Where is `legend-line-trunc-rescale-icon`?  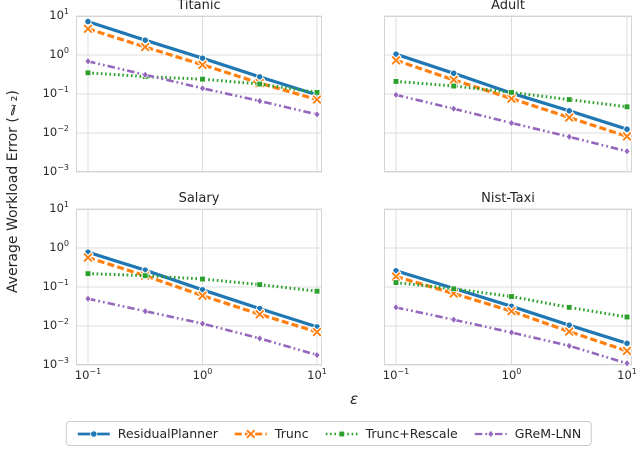
legend-line-trunc-rescale-icon is located at coordinates (341, 433).